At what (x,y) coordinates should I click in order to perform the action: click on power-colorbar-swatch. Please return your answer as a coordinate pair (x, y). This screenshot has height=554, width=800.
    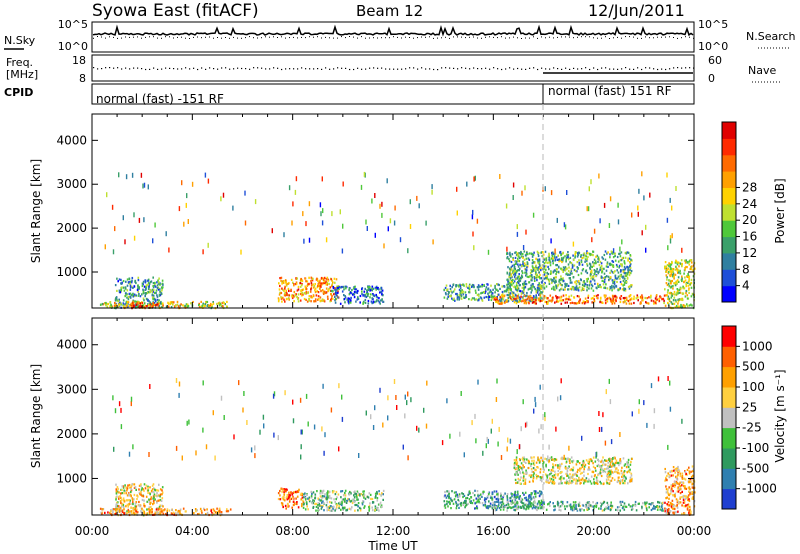
    Looking at the image, I should click on (729, 130).